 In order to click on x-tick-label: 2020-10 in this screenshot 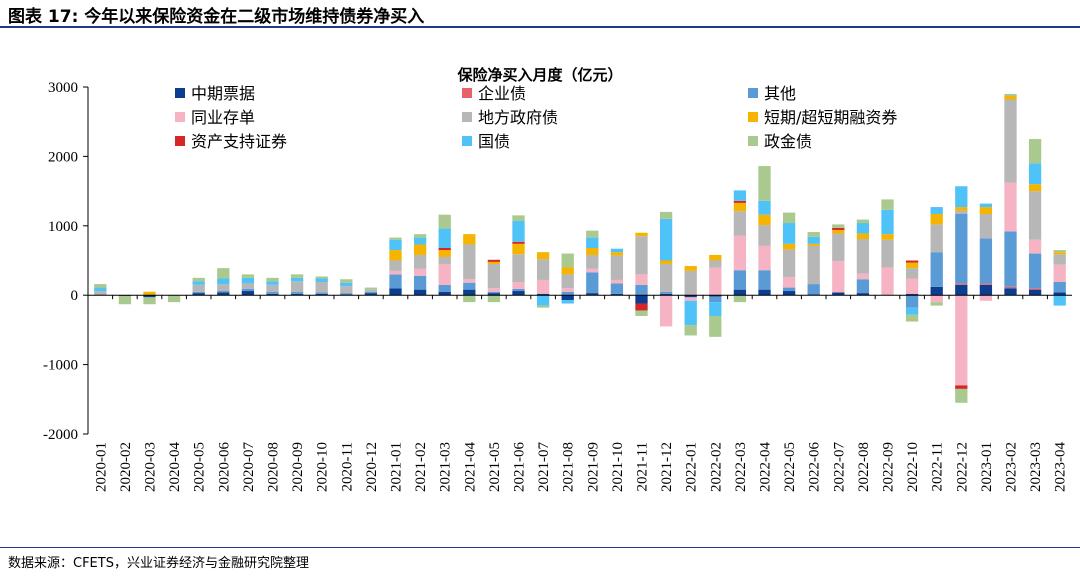, I will do `click(323, 467)`.